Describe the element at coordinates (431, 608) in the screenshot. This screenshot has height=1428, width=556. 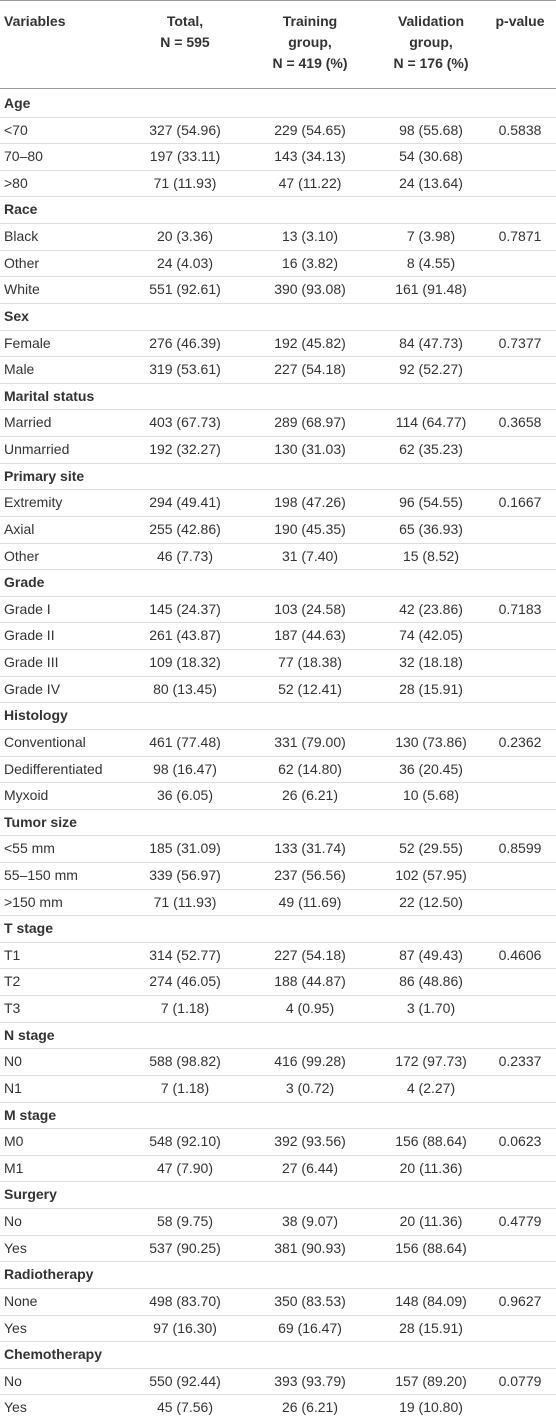
I see `cell: 42 (23.86)` at that location.